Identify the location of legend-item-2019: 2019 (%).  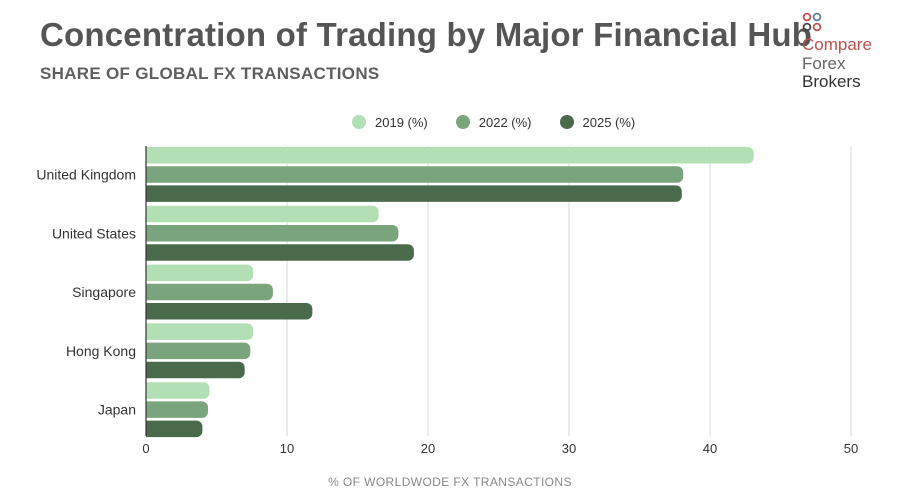
(390, 122).